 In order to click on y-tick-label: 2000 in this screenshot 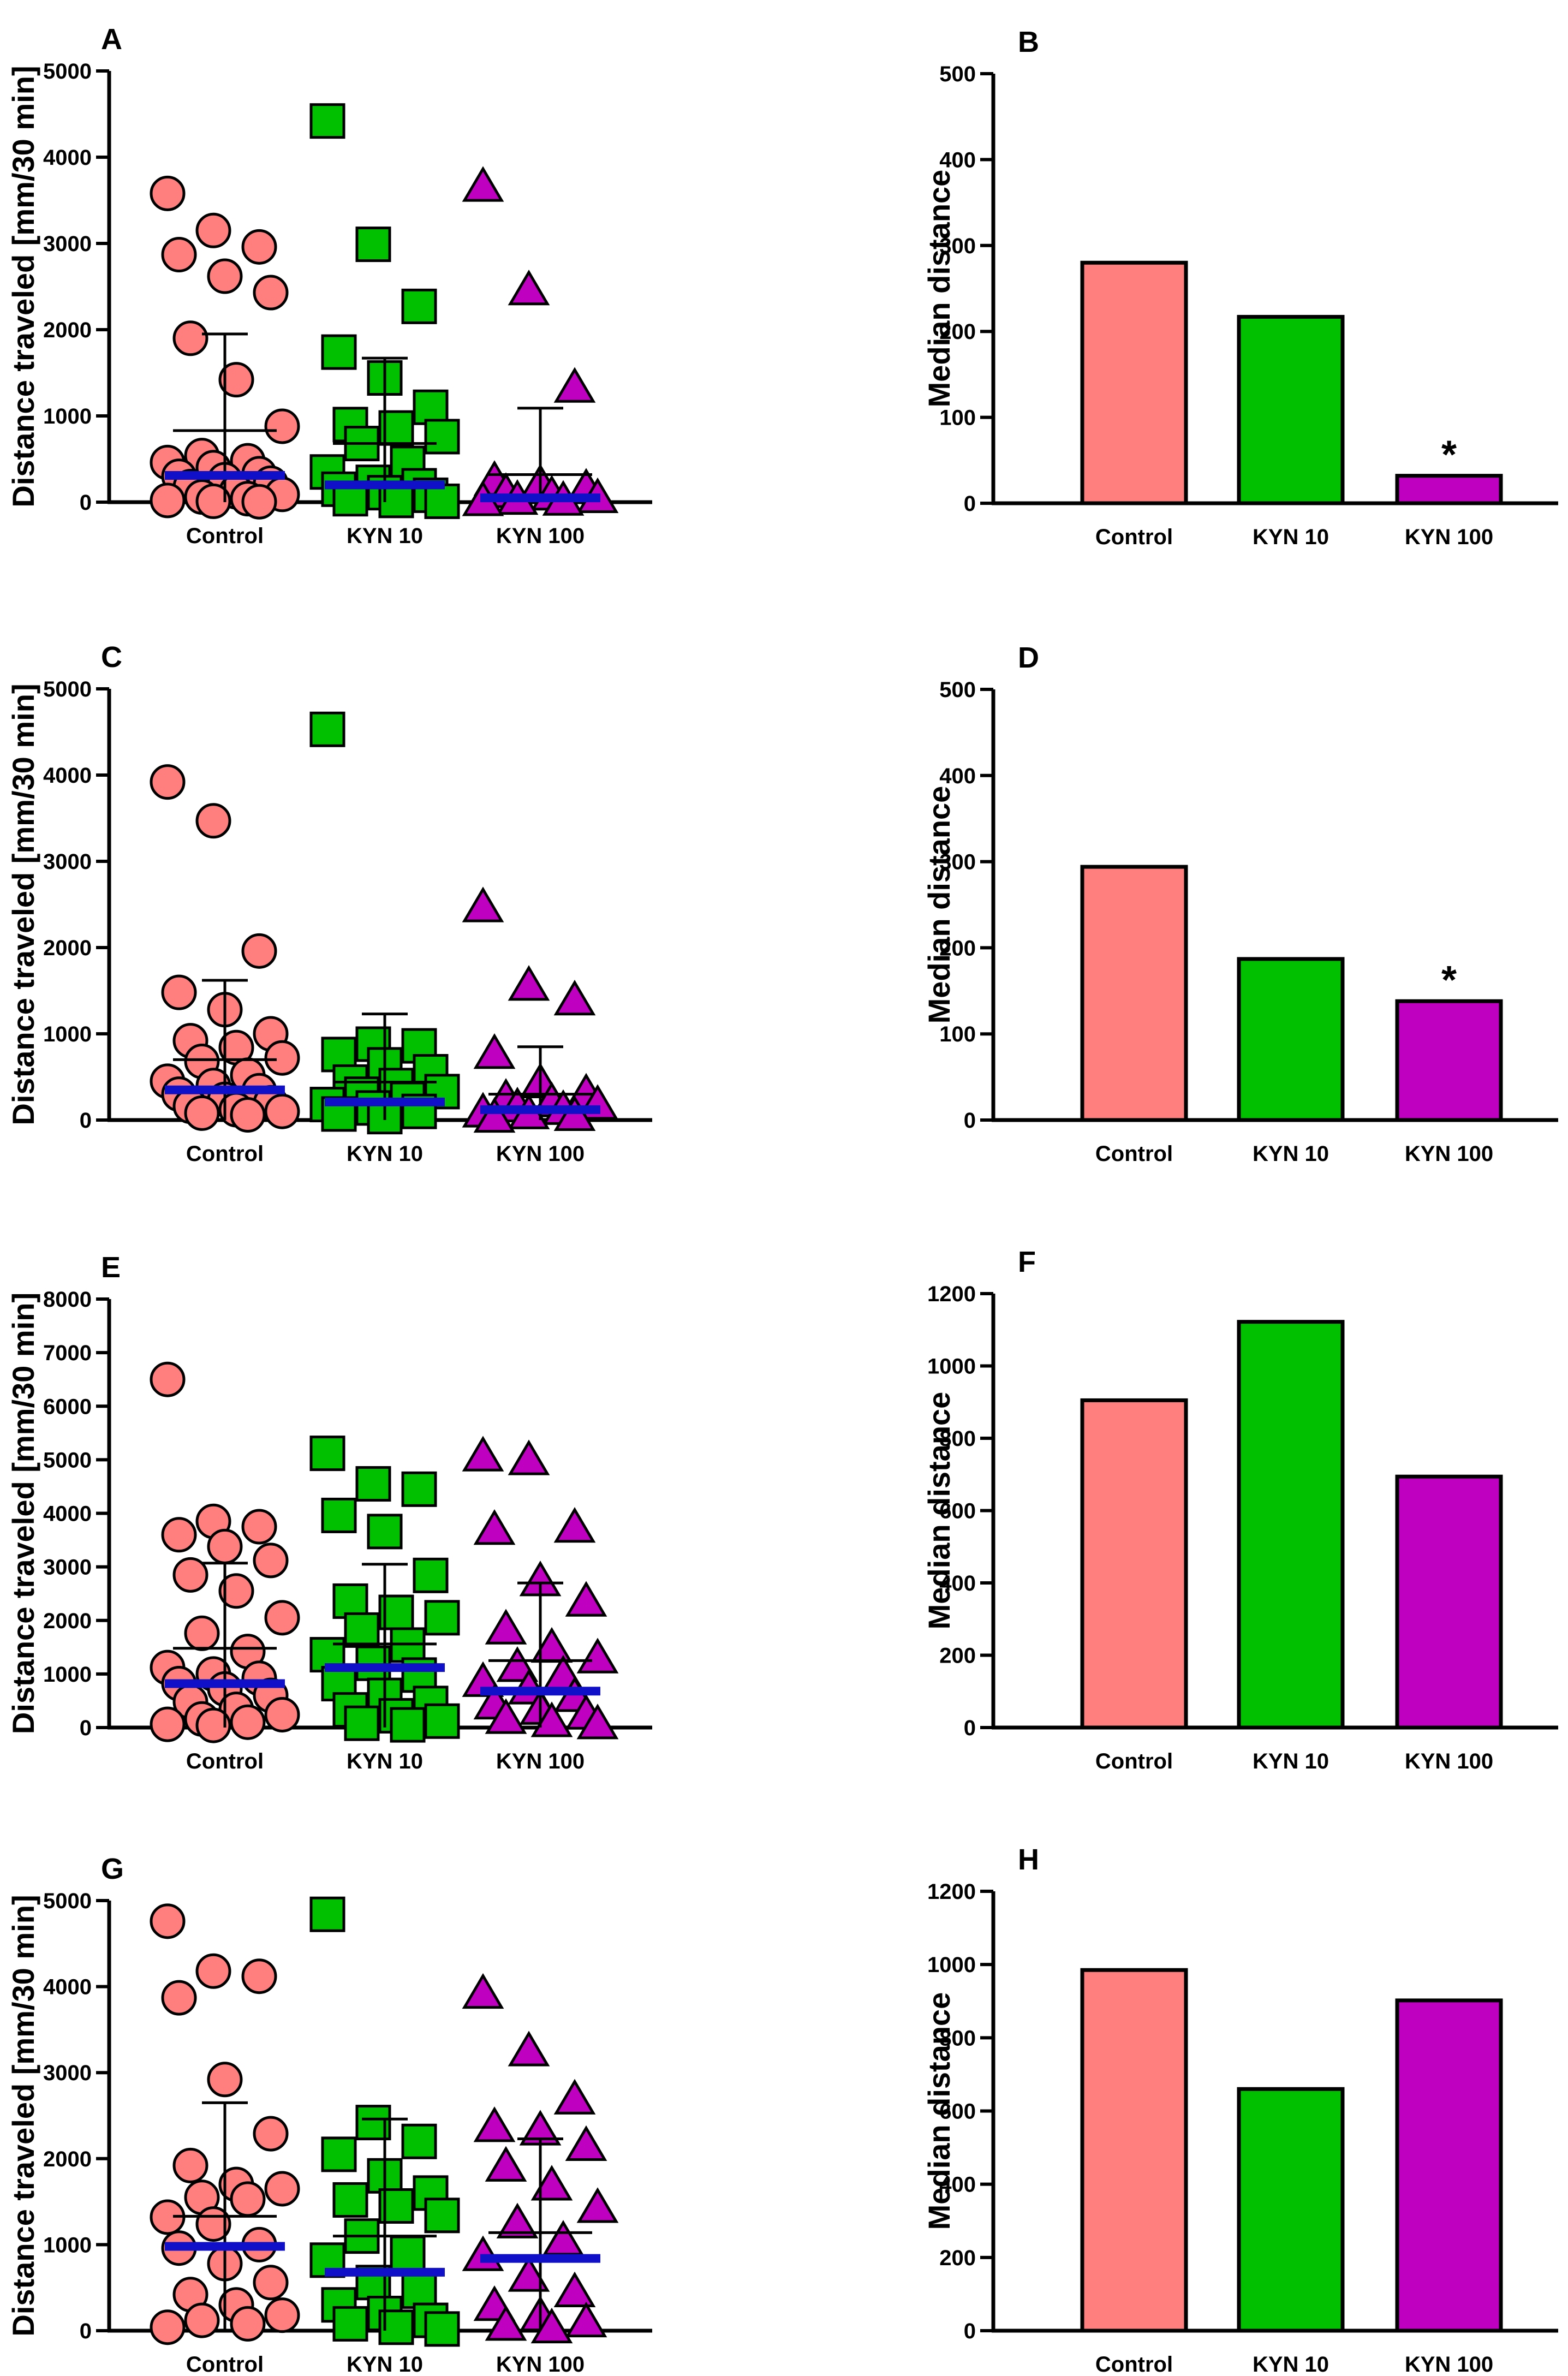, I will do `click(67, 948)`.